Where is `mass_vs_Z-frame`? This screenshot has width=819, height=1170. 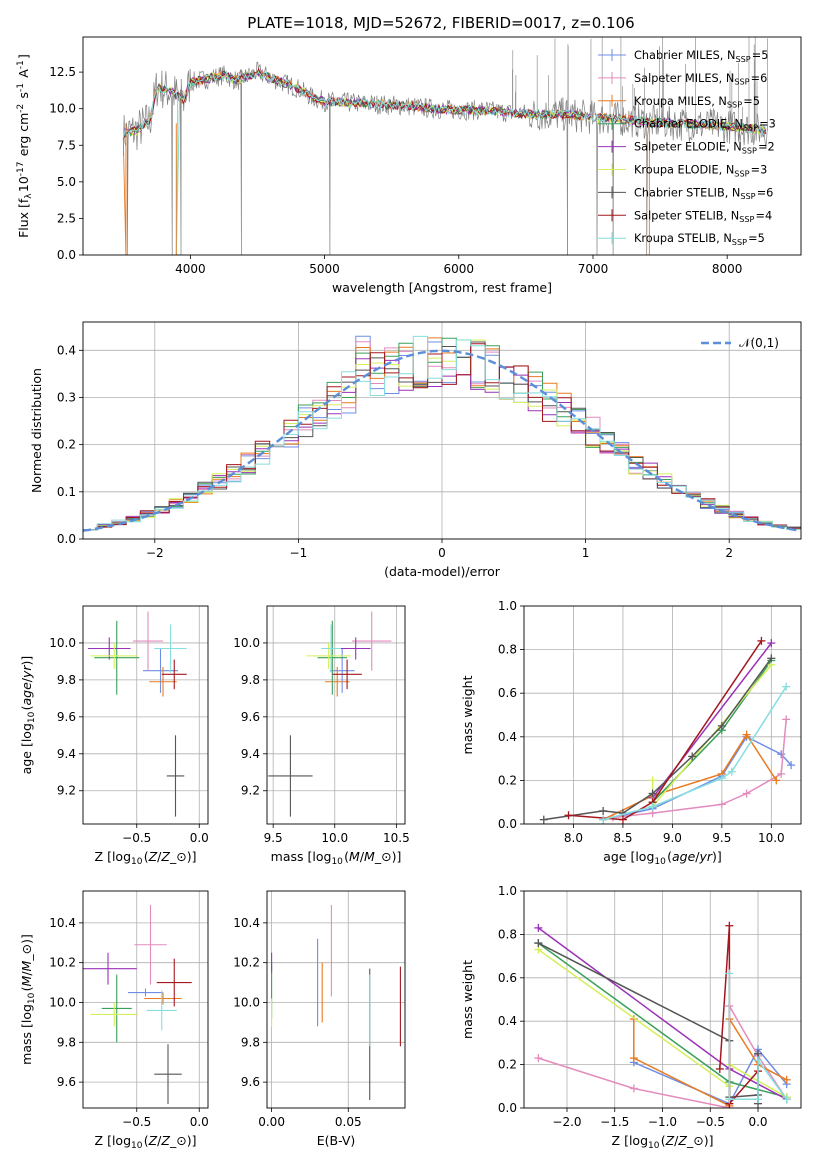
mass_vs_Z-frame is located at coordinates (145, 999).